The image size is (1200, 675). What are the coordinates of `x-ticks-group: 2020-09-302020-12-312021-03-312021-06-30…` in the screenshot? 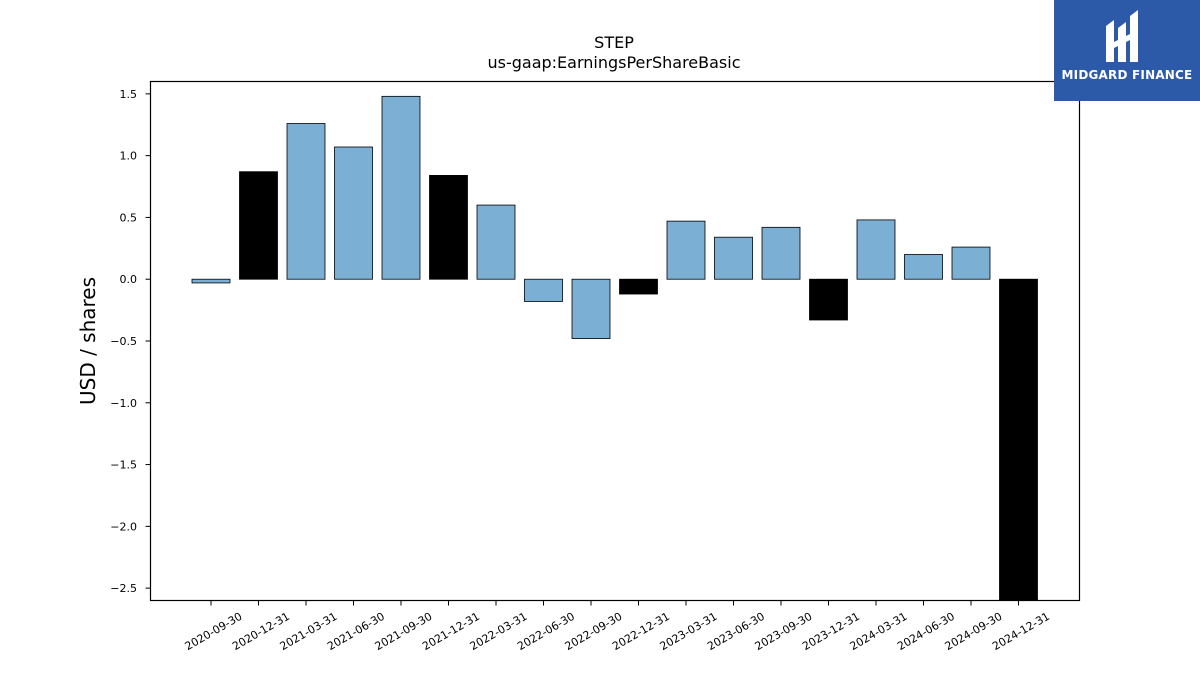 It's located at (617, 626).